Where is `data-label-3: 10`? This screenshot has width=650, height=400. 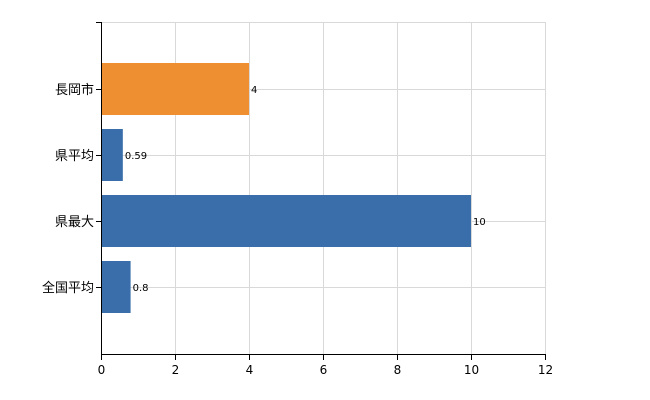 data-label-3: 10 is located at coordinates (479, 222).